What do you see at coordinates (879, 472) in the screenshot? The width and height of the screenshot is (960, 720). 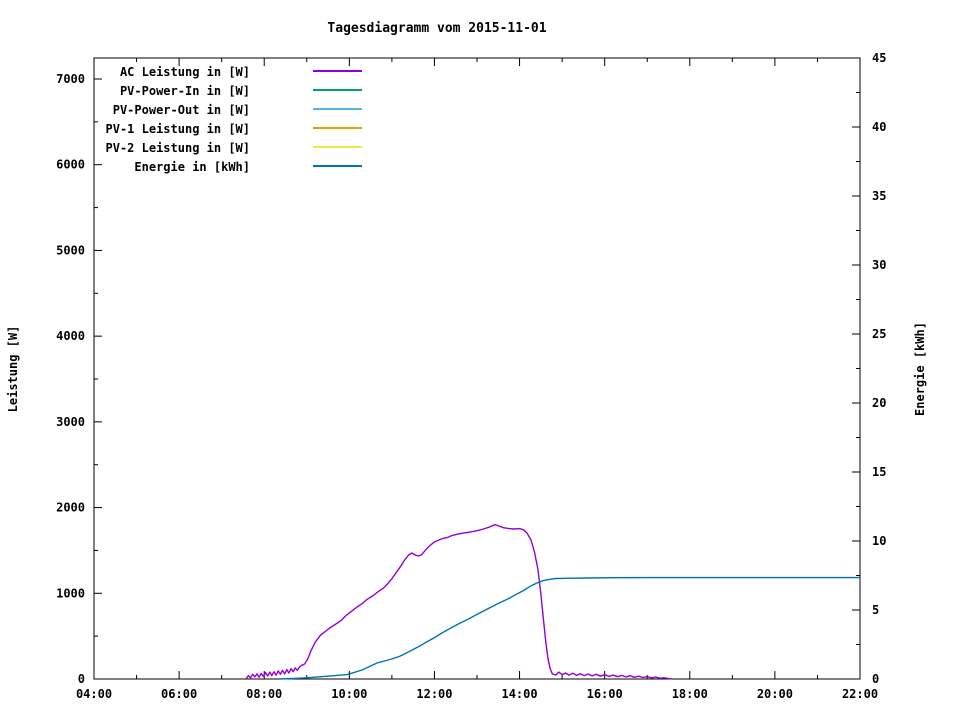 I see `y2-tick-label: 15` at bounding box center [879, 472].